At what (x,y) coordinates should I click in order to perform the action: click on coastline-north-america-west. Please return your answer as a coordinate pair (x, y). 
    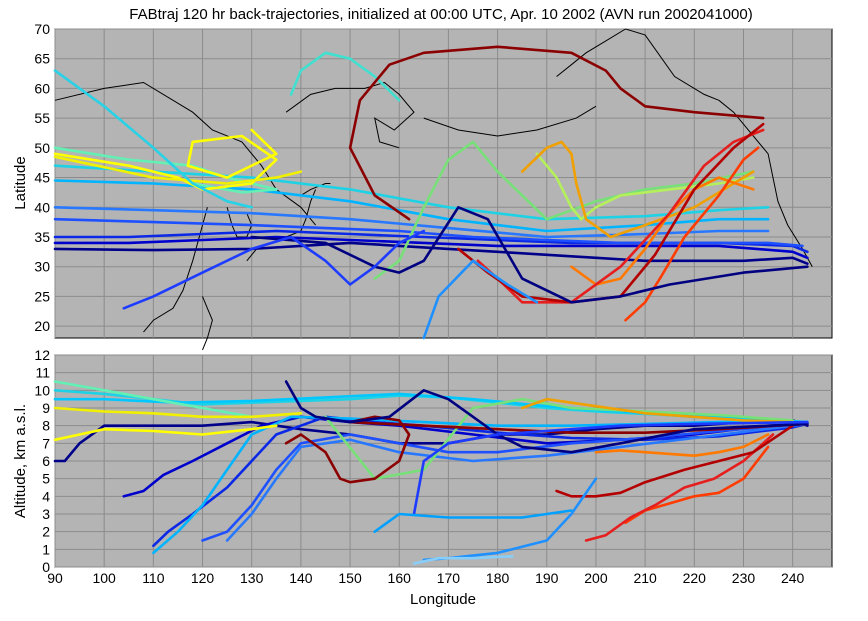
    Looking at the image, I should click on (765, 183).